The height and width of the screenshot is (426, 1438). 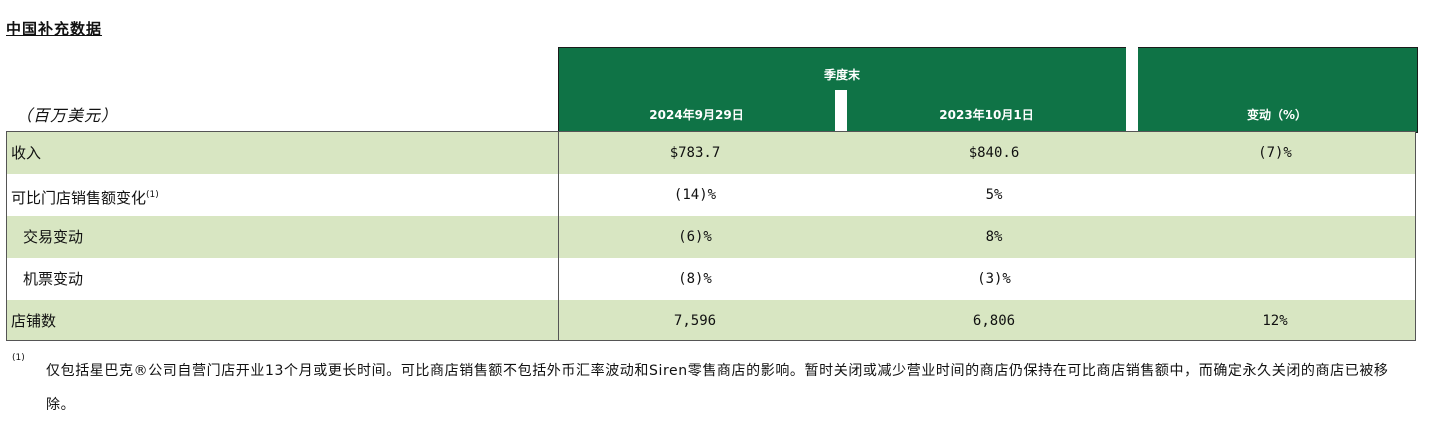 I want to click on table-header, so click(x=988, y=90).